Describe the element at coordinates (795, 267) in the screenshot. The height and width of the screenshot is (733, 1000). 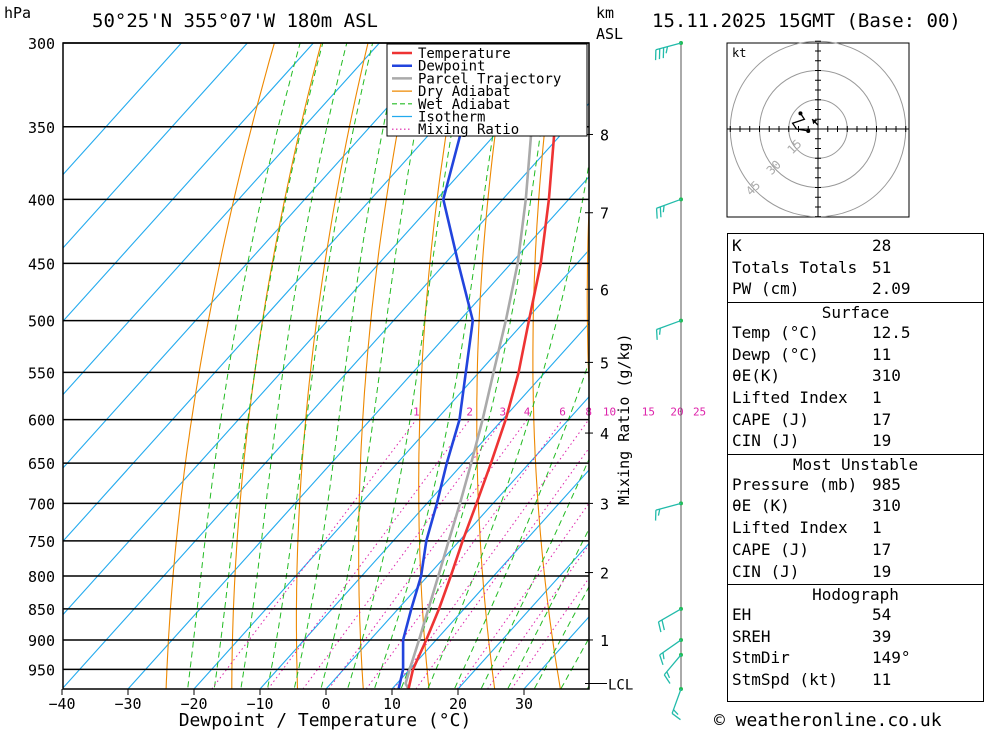
I see `stat-label: Totals Totals` at that location.